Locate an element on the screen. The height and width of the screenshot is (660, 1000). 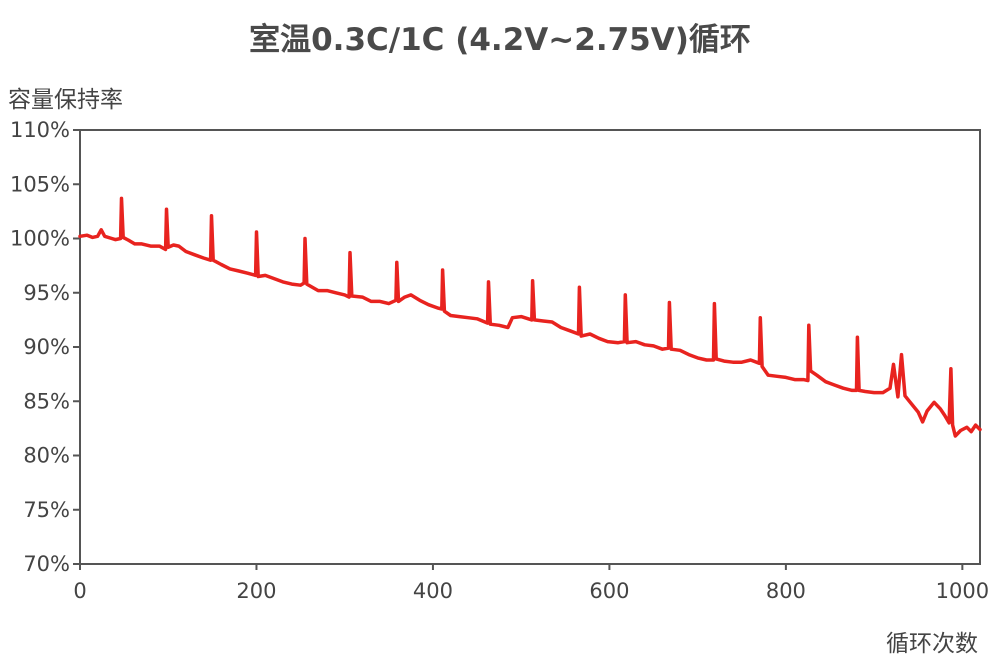
y-tick-label: 90% is located at coordinates (46, 347).